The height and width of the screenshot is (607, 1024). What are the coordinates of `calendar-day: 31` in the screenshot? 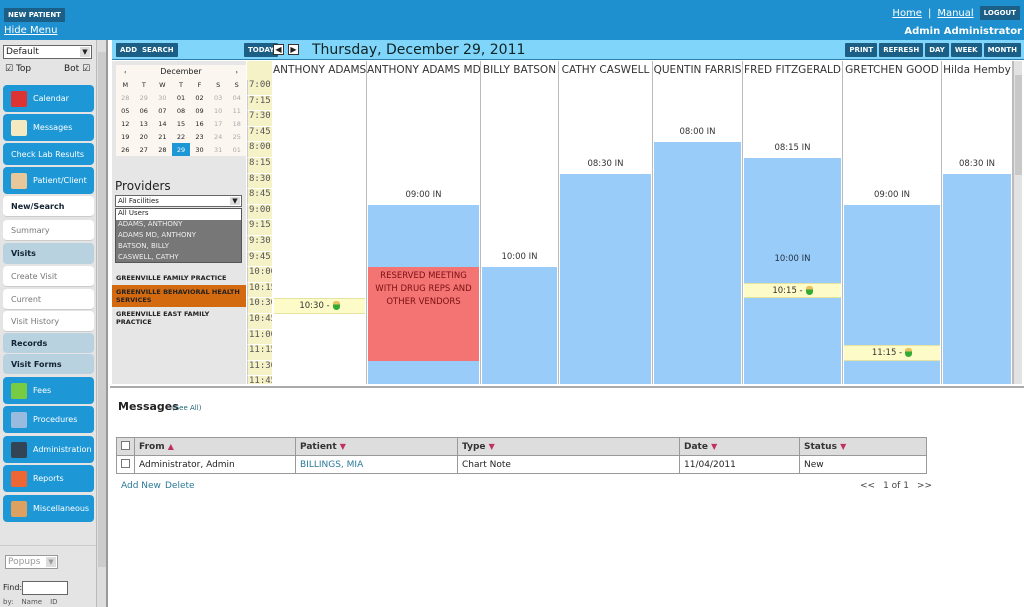 It's located at (218, 149).